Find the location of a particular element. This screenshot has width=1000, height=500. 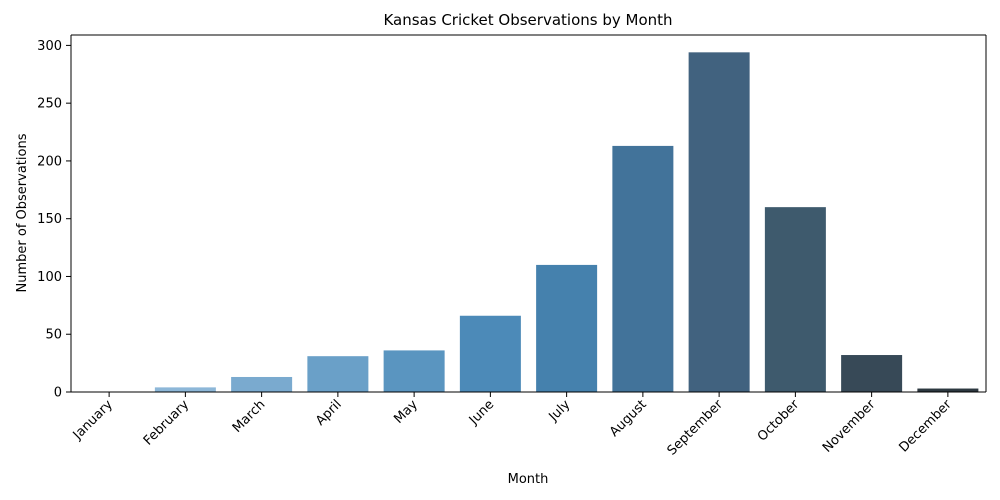

x-tick-label-february: February is located at coordinates (167, 423).